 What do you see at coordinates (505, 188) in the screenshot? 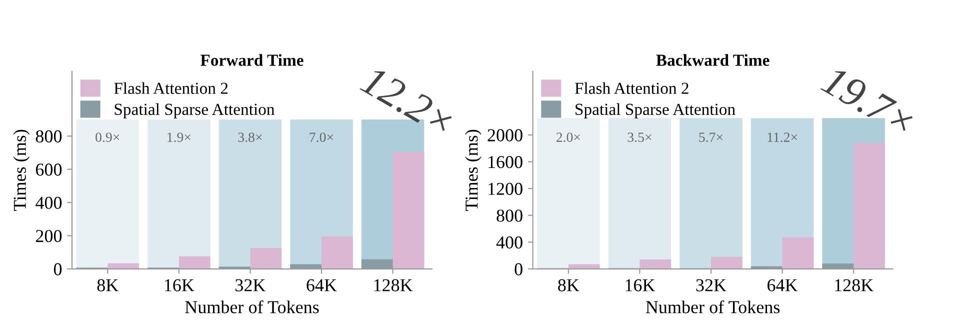
I see `y-tick-label: 1200` at bounding box center [505, 188].